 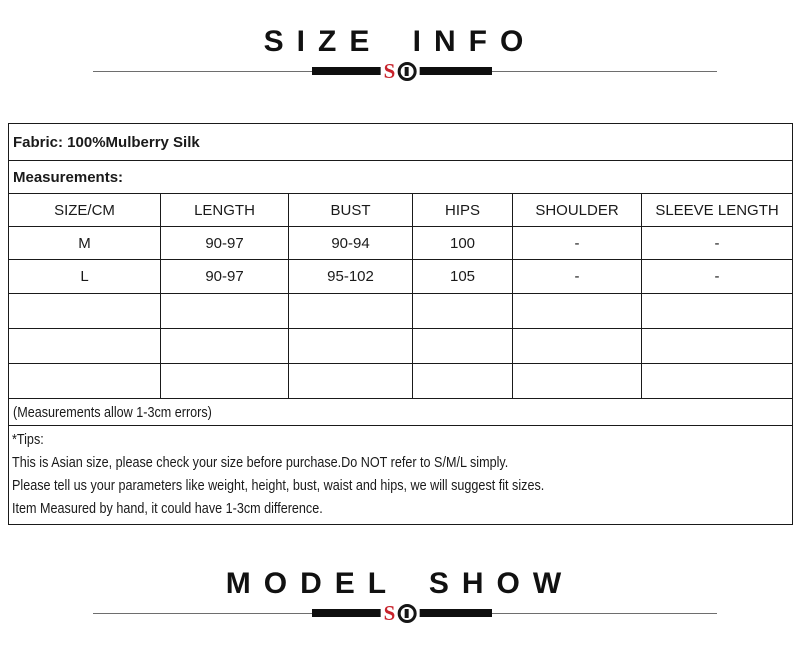 I want to click on header-cell: SLEEVE LENGTH, so click(x=717, y=210).